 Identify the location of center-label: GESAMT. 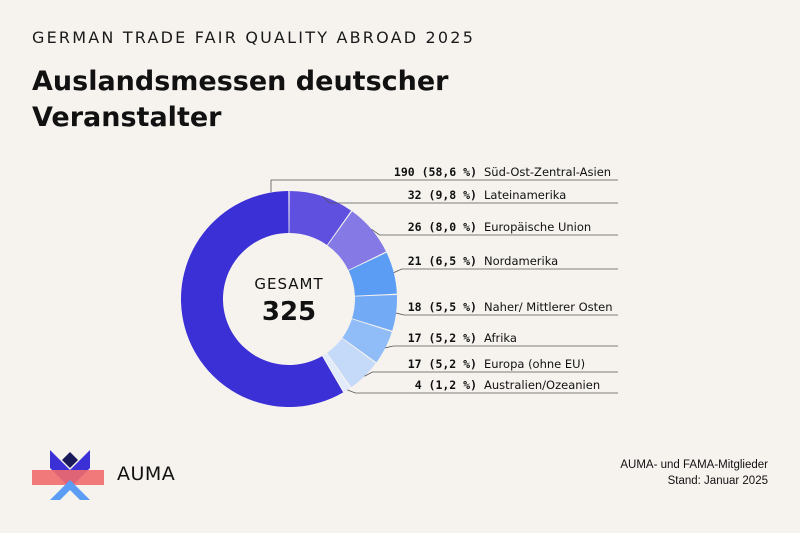
(288, 284).